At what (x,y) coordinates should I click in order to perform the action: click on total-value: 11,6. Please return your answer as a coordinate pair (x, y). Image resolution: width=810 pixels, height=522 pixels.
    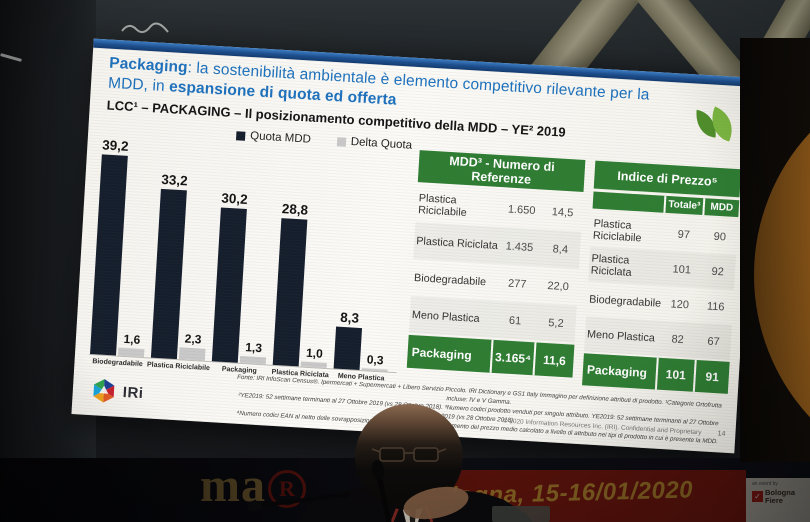
    Looking at the image, I should click on (553, 360).